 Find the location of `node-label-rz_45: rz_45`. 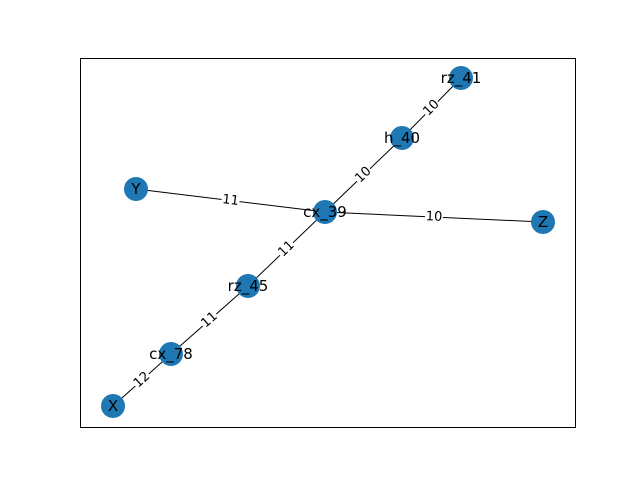

node-label-rz_45: rz_45 is located at coordinates (248, 286).